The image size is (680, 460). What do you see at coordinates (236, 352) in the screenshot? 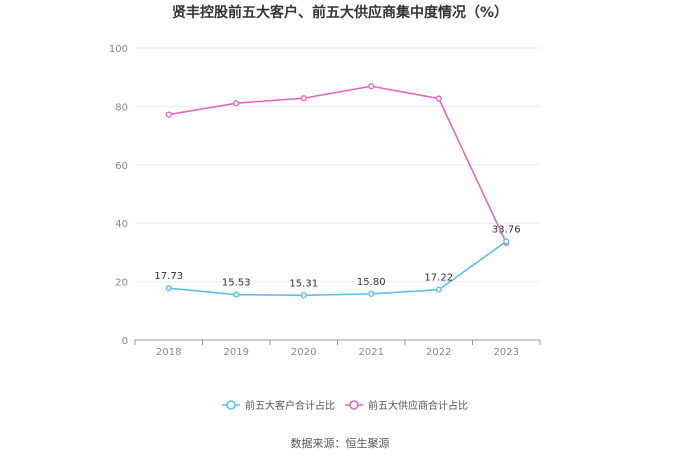
I see `x-tick-label: 2019` at bounding box center [236, 352].